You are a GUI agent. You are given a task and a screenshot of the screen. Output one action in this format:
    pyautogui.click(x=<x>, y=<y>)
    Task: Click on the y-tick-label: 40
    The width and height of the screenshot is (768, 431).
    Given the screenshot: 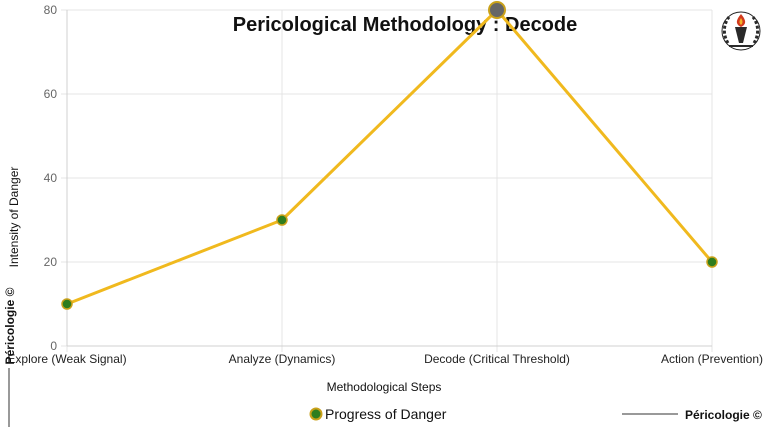 What is the action you would take?
    pyautogui.click(x=51, y=178)
    